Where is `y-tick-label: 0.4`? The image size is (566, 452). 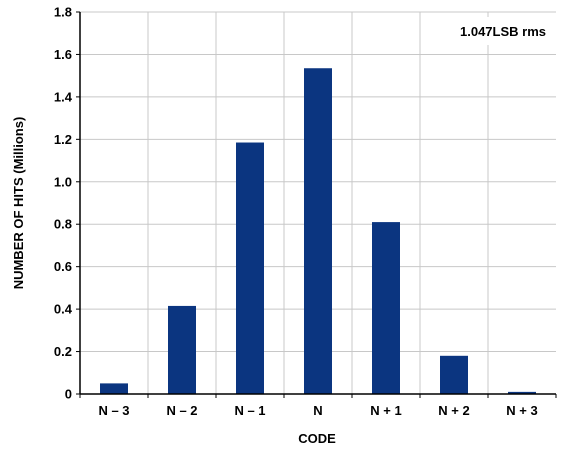
y-tick-label: 0.4 is located at coordinates (63, 309).